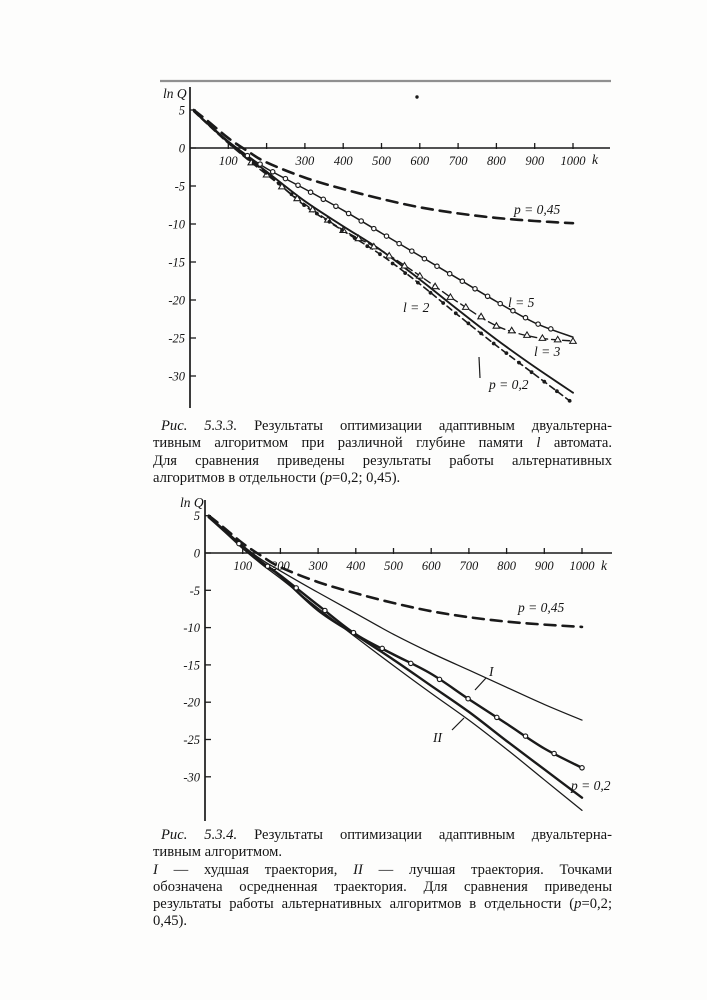 This screenshot has height=1000, width=707. What do you see at coordinates (437, 737) in the screenshot?
I see `series-label-II: II` at bounding box center [437, 737].